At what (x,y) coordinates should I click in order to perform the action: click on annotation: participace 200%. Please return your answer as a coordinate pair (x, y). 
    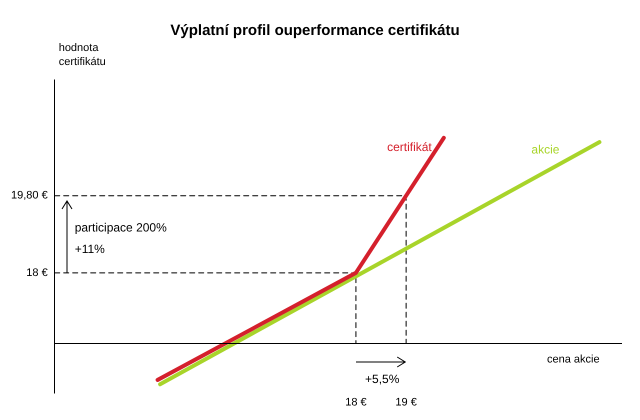
    Looking at the image, I should click on (121, 227).